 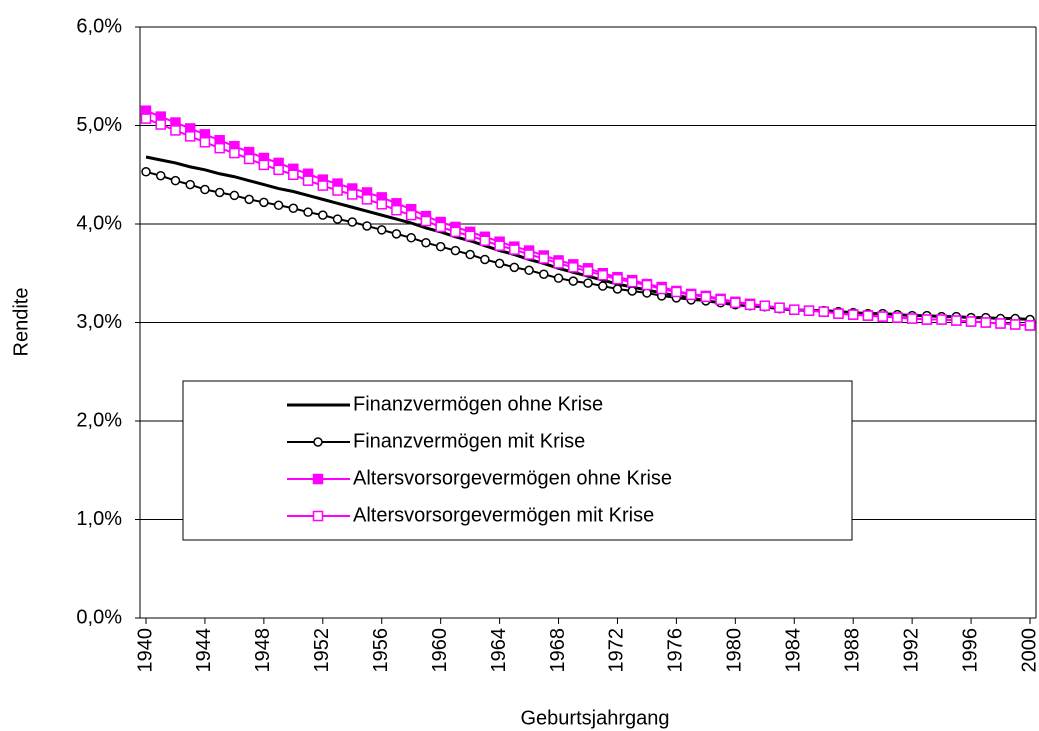 What do you see at coordinates (322, 650) in the screenshot?
I see `x-tick-label: 1952` at bounding box center [322, 650].